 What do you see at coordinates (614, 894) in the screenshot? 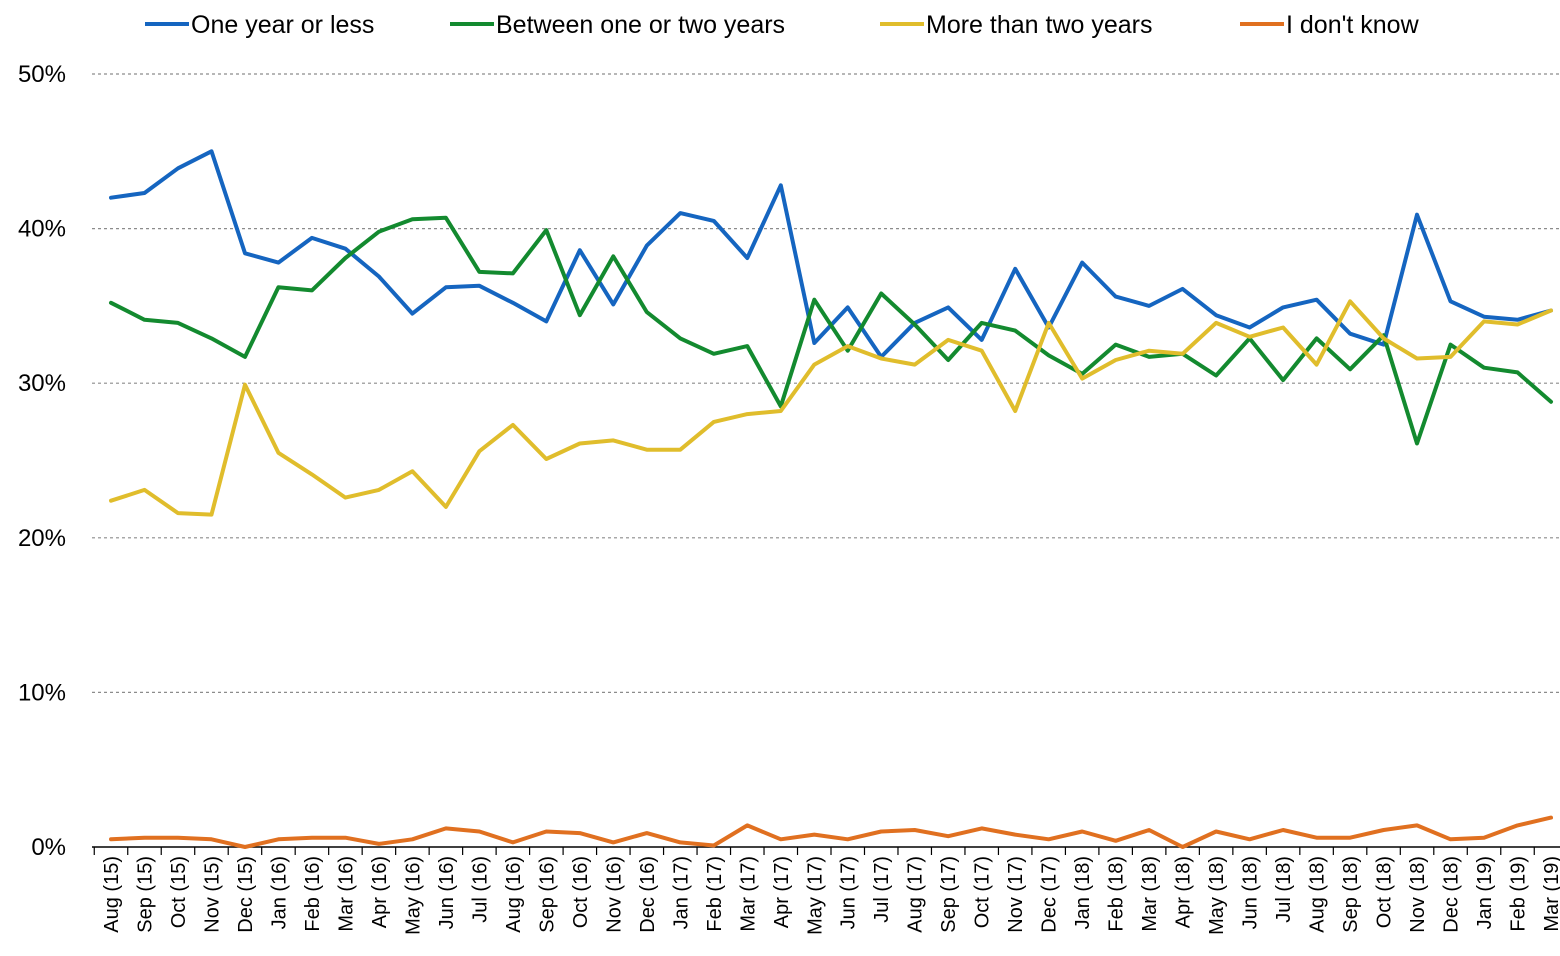
I see `x-tick-label: Nov (16)` at bounding box center [614, 894].